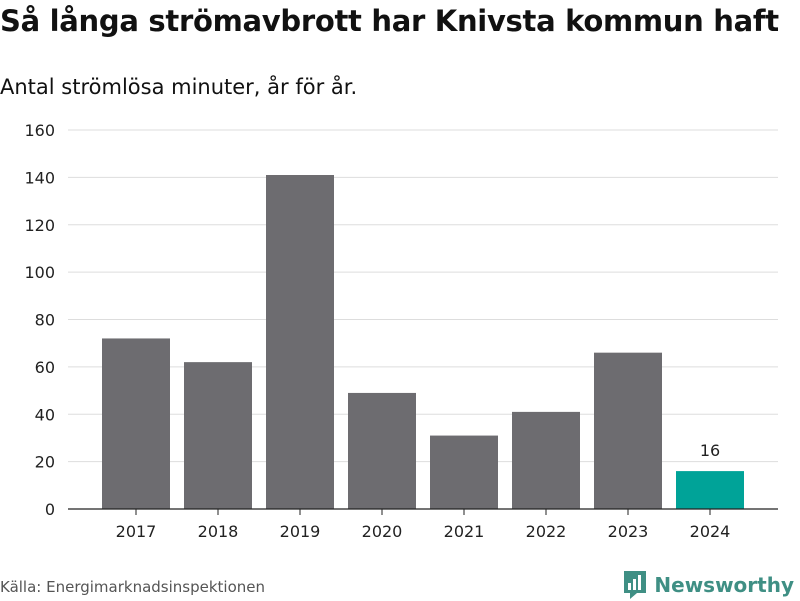  I want to click on bar-2021, so click(464, 472).